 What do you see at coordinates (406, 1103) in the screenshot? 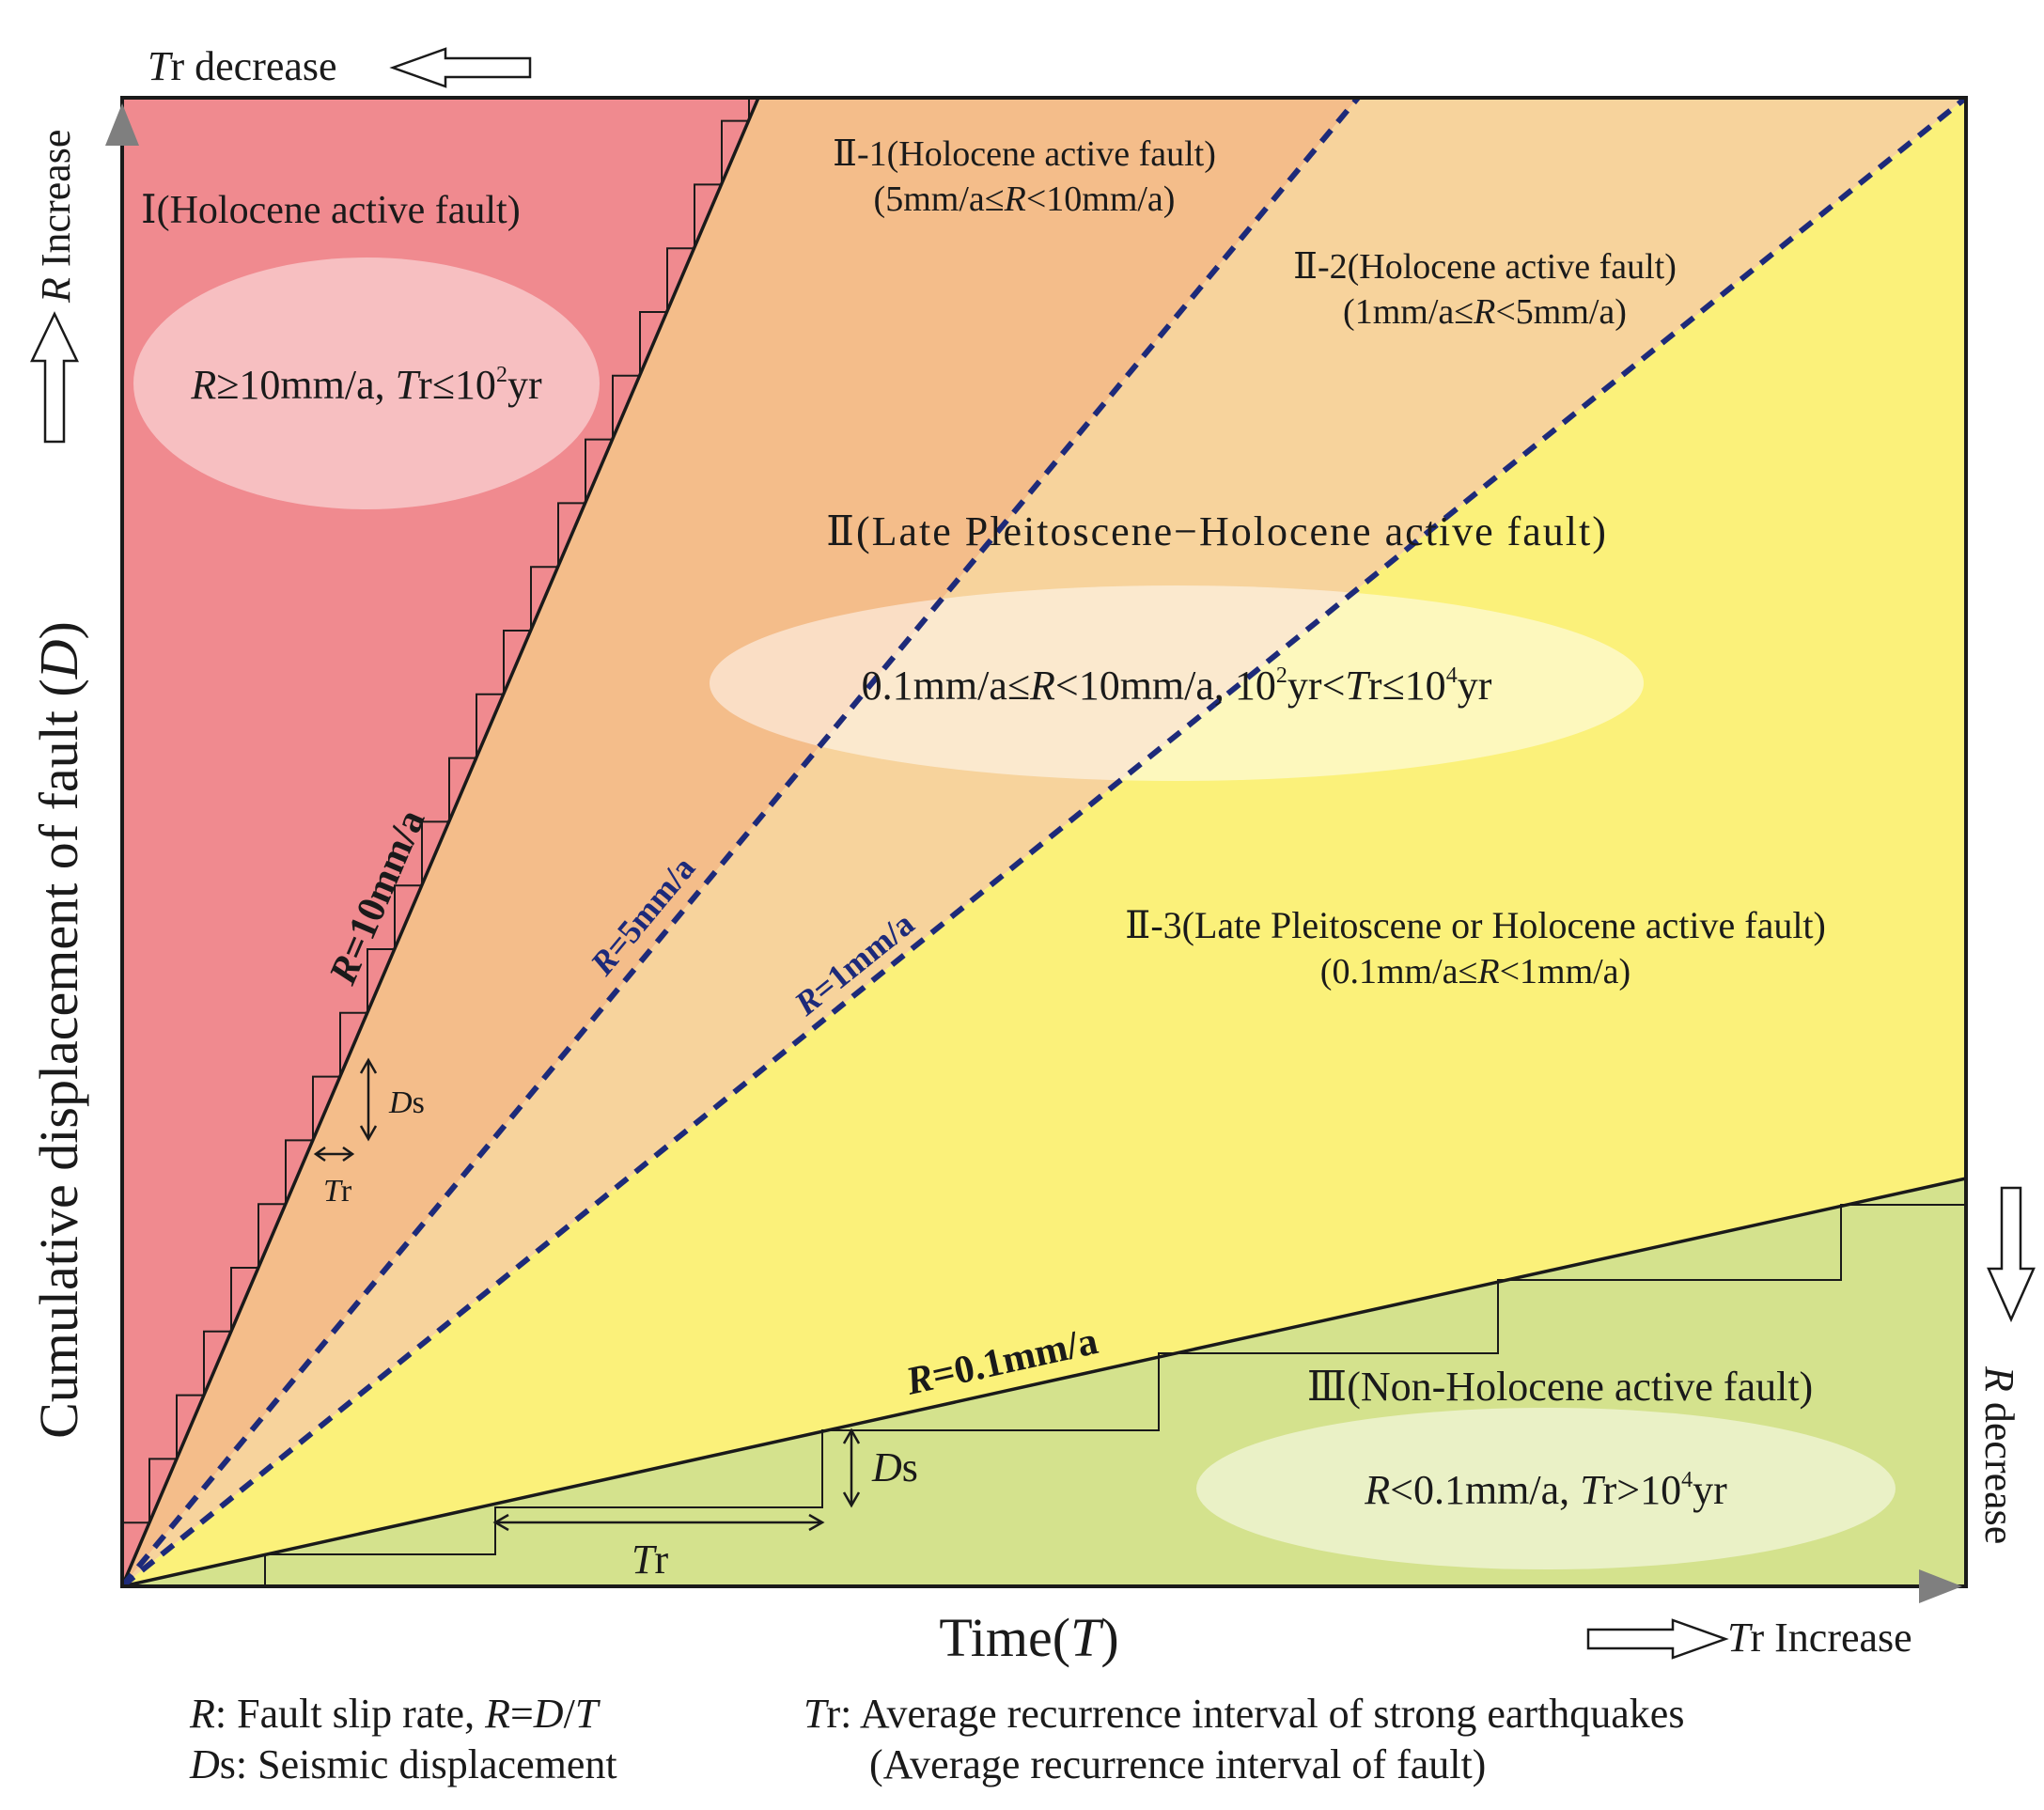
I see `ds-label-steep: Ds` at bounding box center [406, 1103].